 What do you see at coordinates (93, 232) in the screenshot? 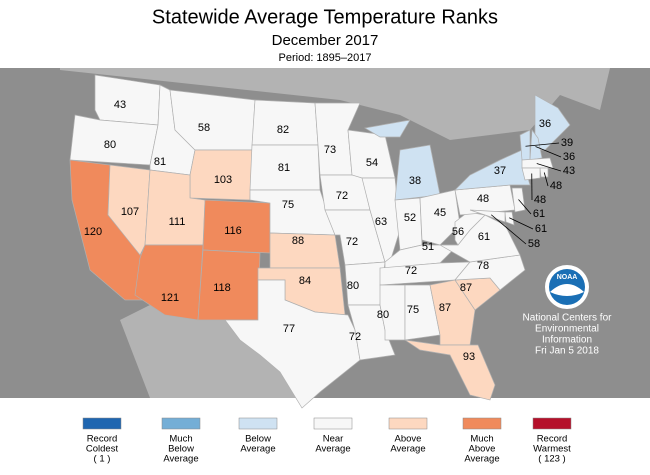
I see `state-rank: 120` at bounding box center [93, 232].